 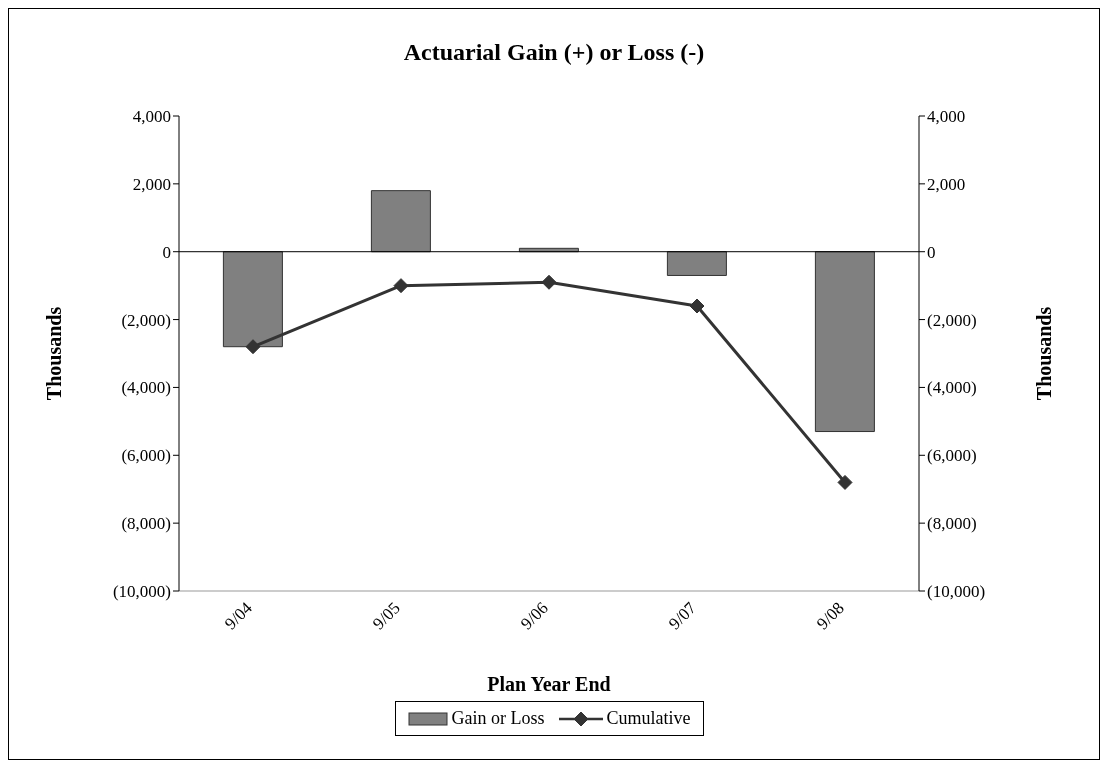 I want to click on y-tick-label: 0, so click(x=166, y=252).